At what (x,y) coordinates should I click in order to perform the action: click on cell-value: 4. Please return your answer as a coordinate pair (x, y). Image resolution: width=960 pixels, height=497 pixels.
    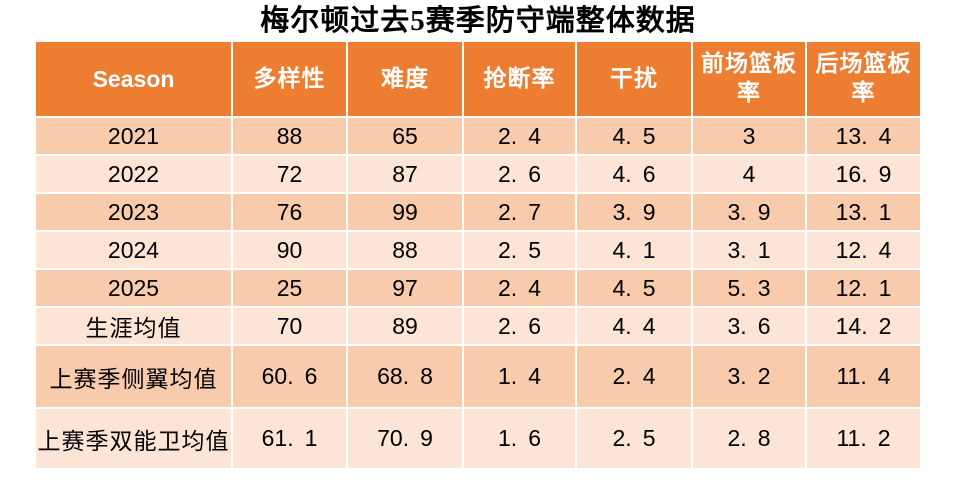
    Looking at the image, I should click on (749, 174).